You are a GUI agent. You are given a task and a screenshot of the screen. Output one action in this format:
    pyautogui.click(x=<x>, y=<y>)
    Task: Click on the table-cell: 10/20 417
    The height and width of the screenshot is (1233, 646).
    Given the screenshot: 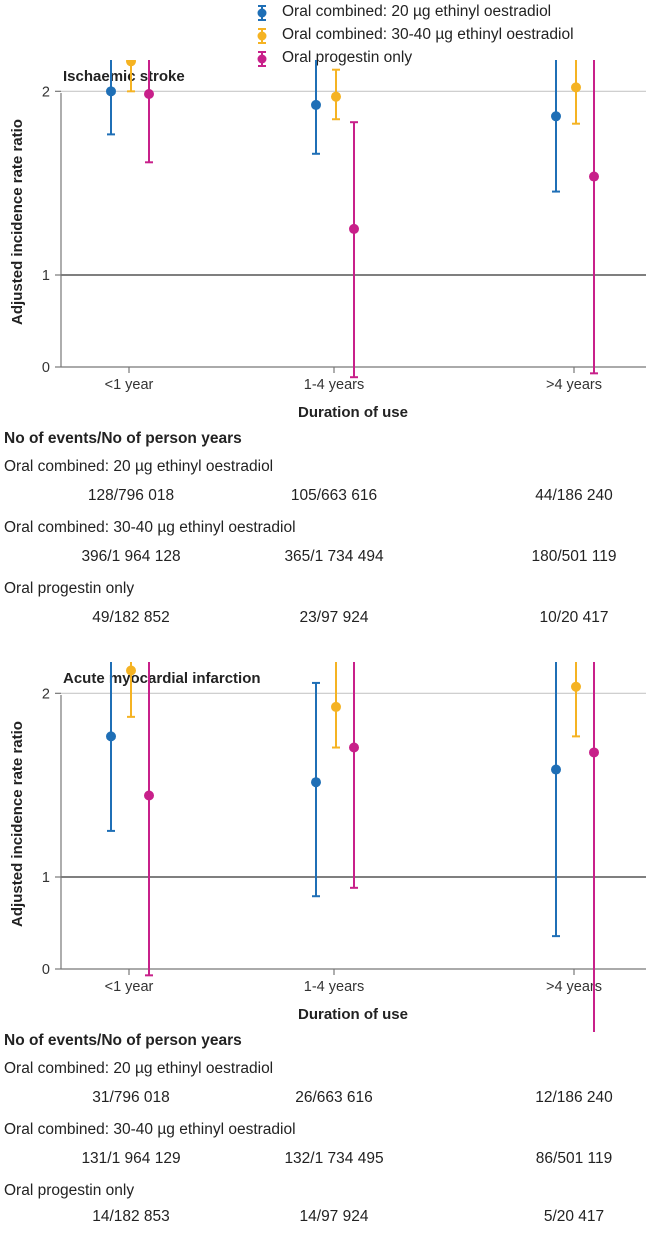 What is the action you would take?
    pyautogui.click(x=574, y=617)
    